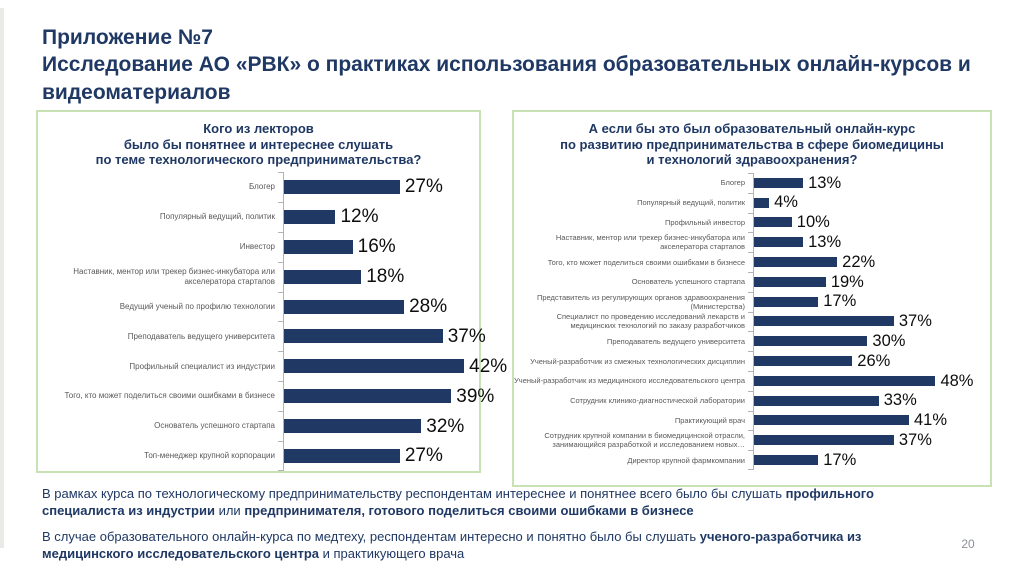 This screenshot has height=574, width=1024. What do you see at coordinates (258, 216) in the screenshot?
I see `chart-row: Популярный ведущий, политик 12%` at bounding box center [258, 216].